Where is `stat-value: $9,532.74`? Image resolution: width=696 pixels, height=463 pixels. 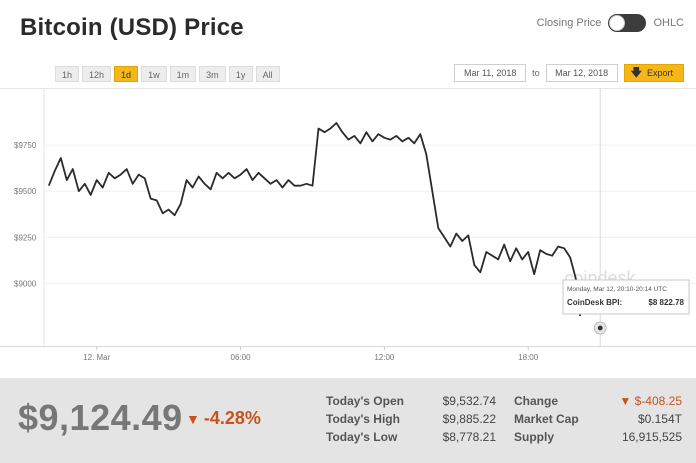
stat-value: $9,532.74 is located at coordinates (469, 401).